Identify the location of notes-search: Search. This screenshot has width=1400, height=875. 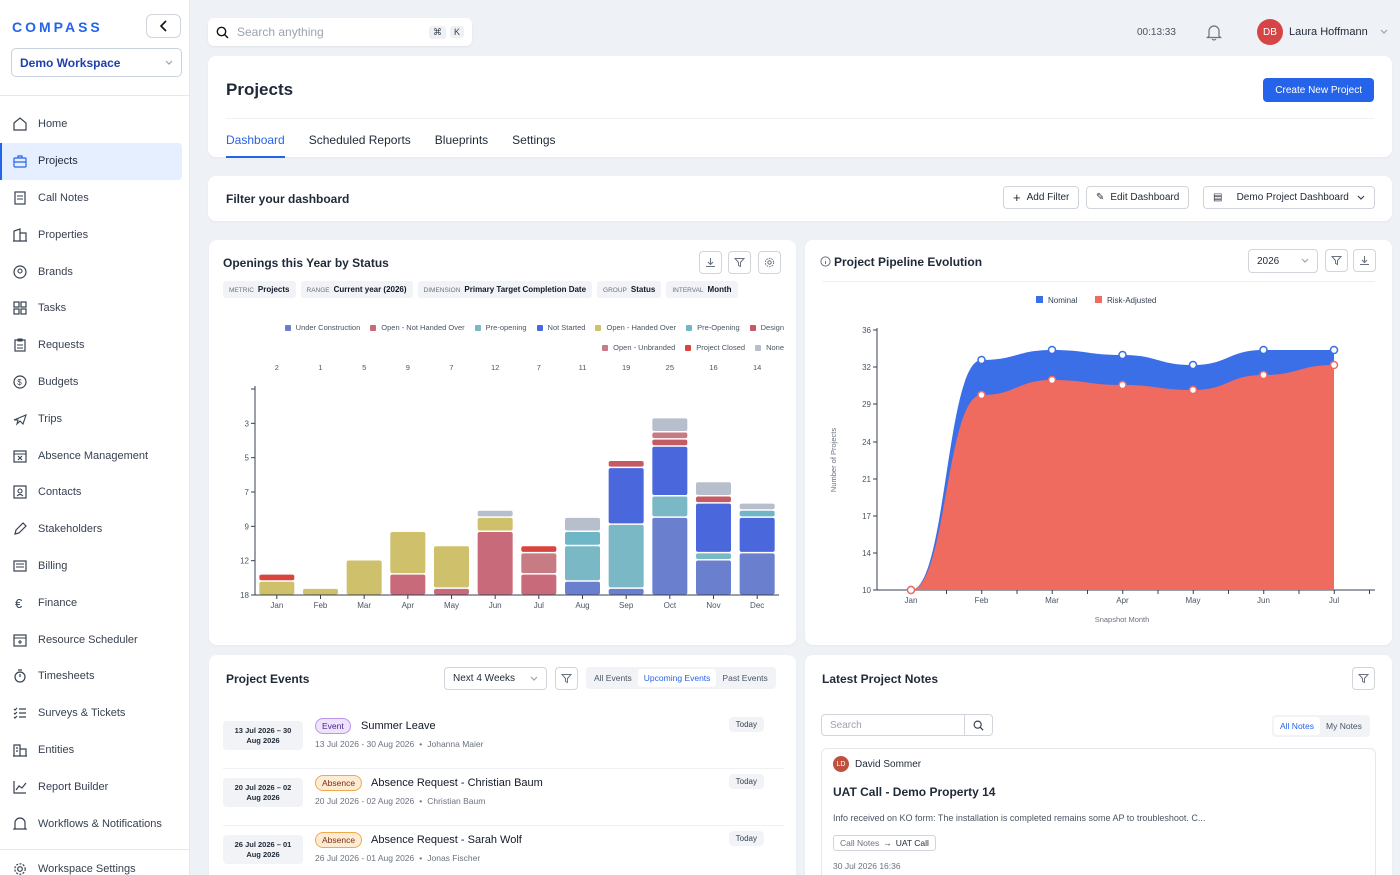
(907, 725).